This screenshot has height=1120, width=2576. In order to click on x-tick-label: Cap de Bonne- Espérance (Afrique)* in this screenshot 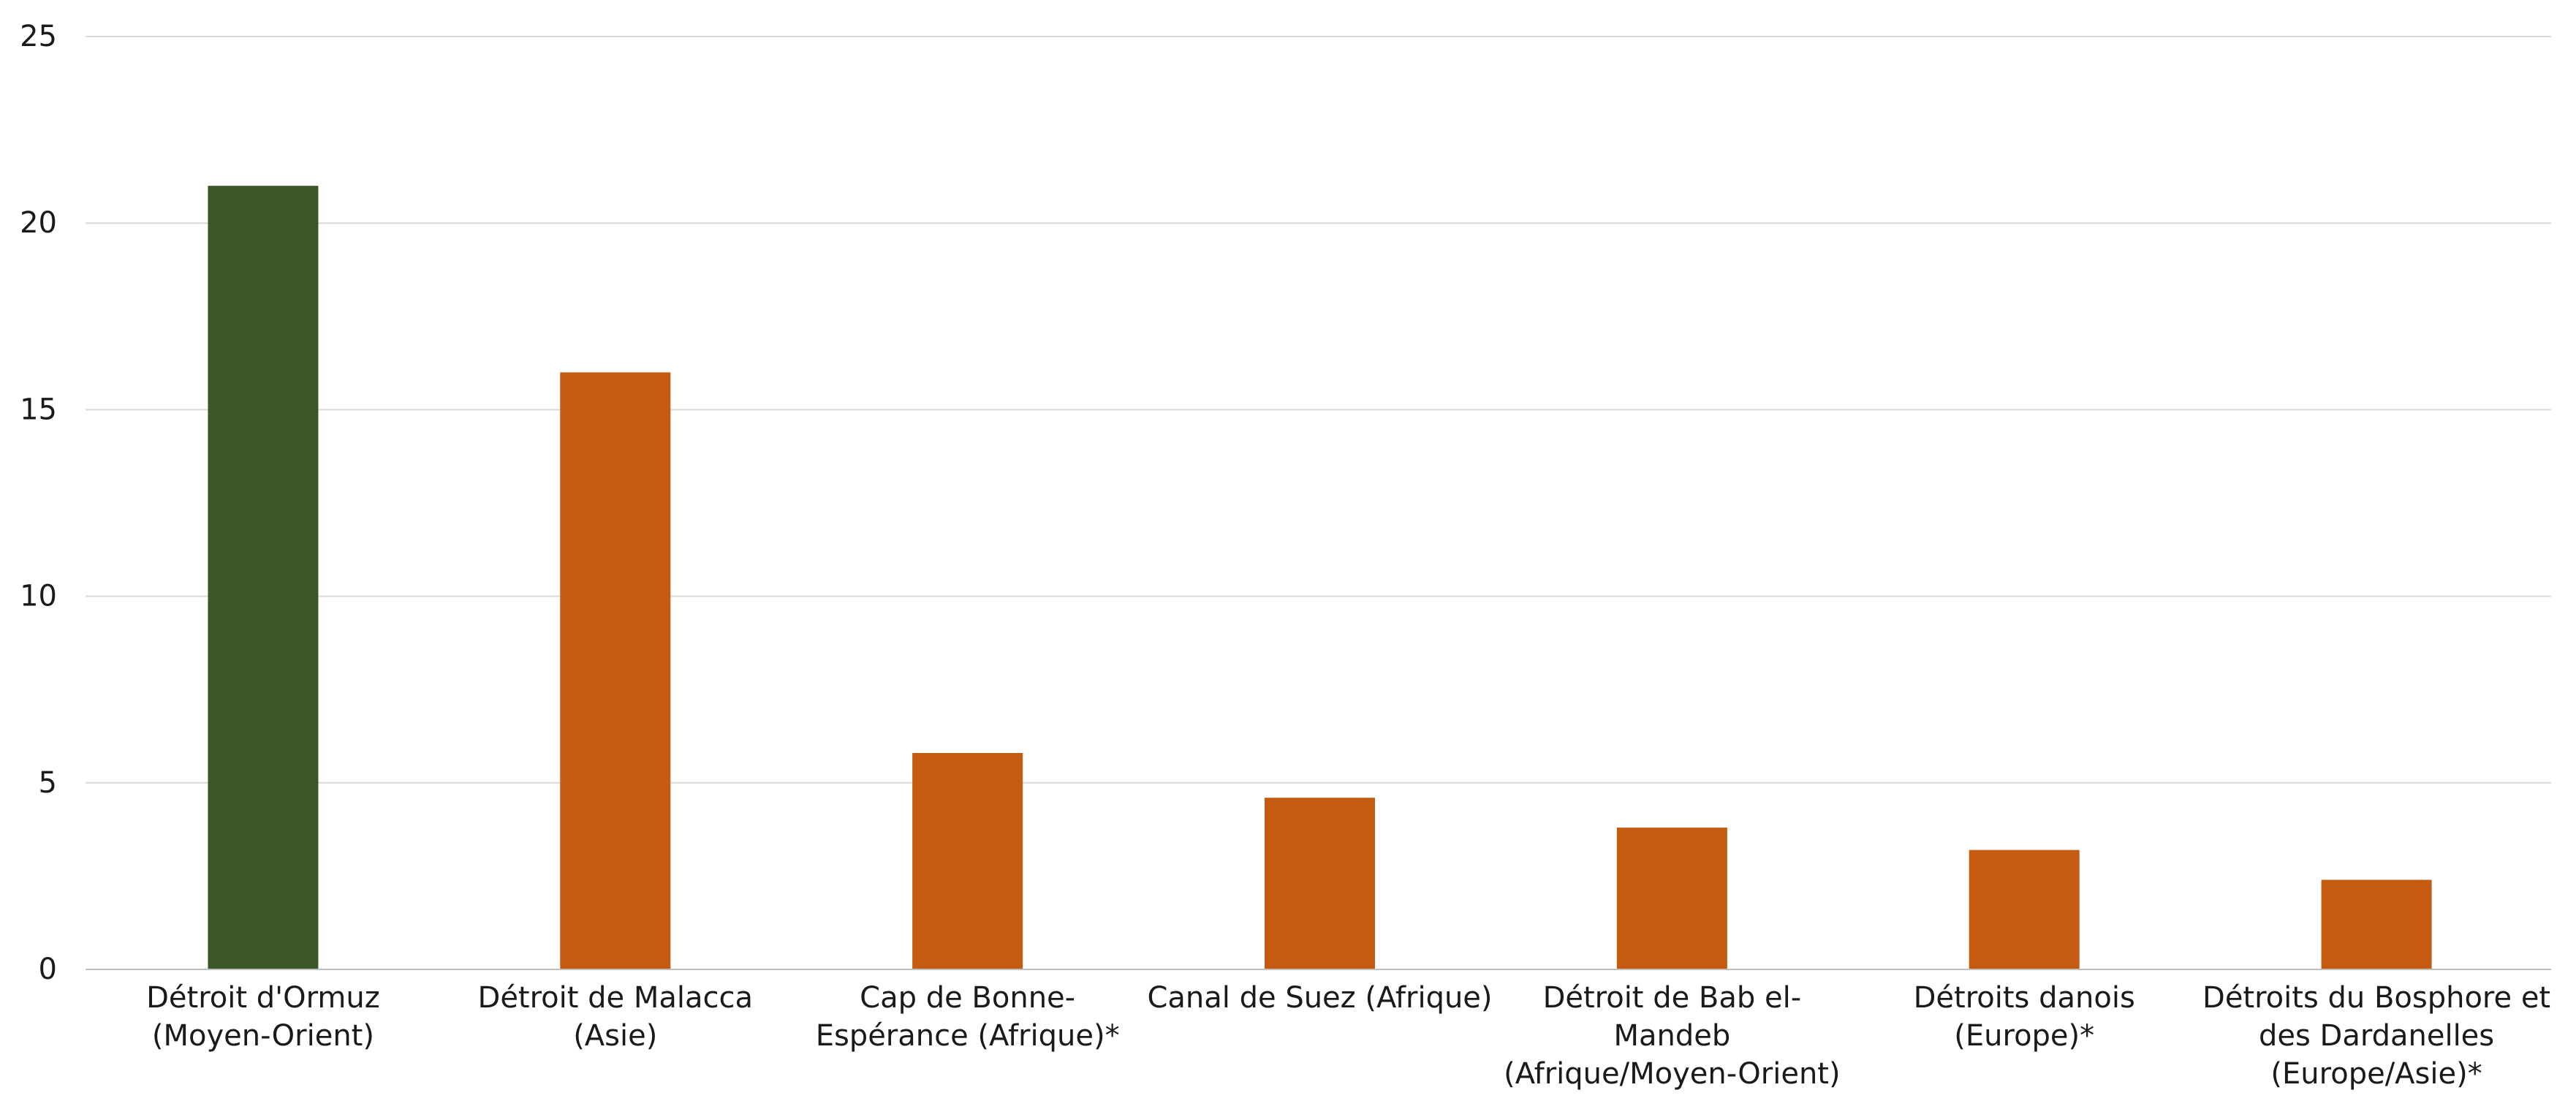, I will do `click(968, 1017)`.